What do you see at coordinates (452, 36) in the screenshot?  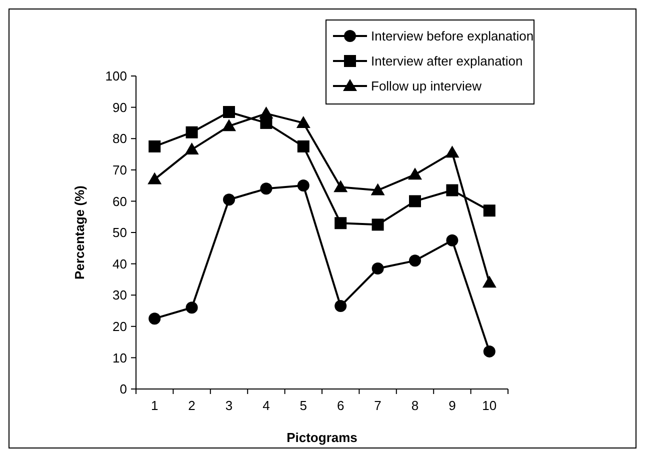 I see `legend-label: Interview before explanation` at bounding box center [452, 36].